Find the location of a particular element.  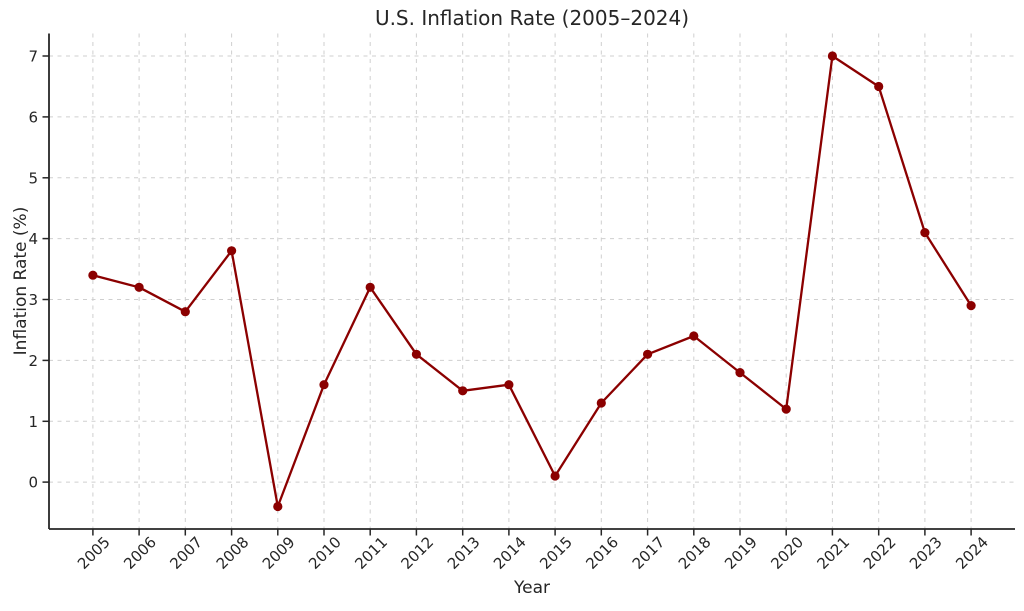

x-tick-label: 2012 is located at coordinates (417, 553).